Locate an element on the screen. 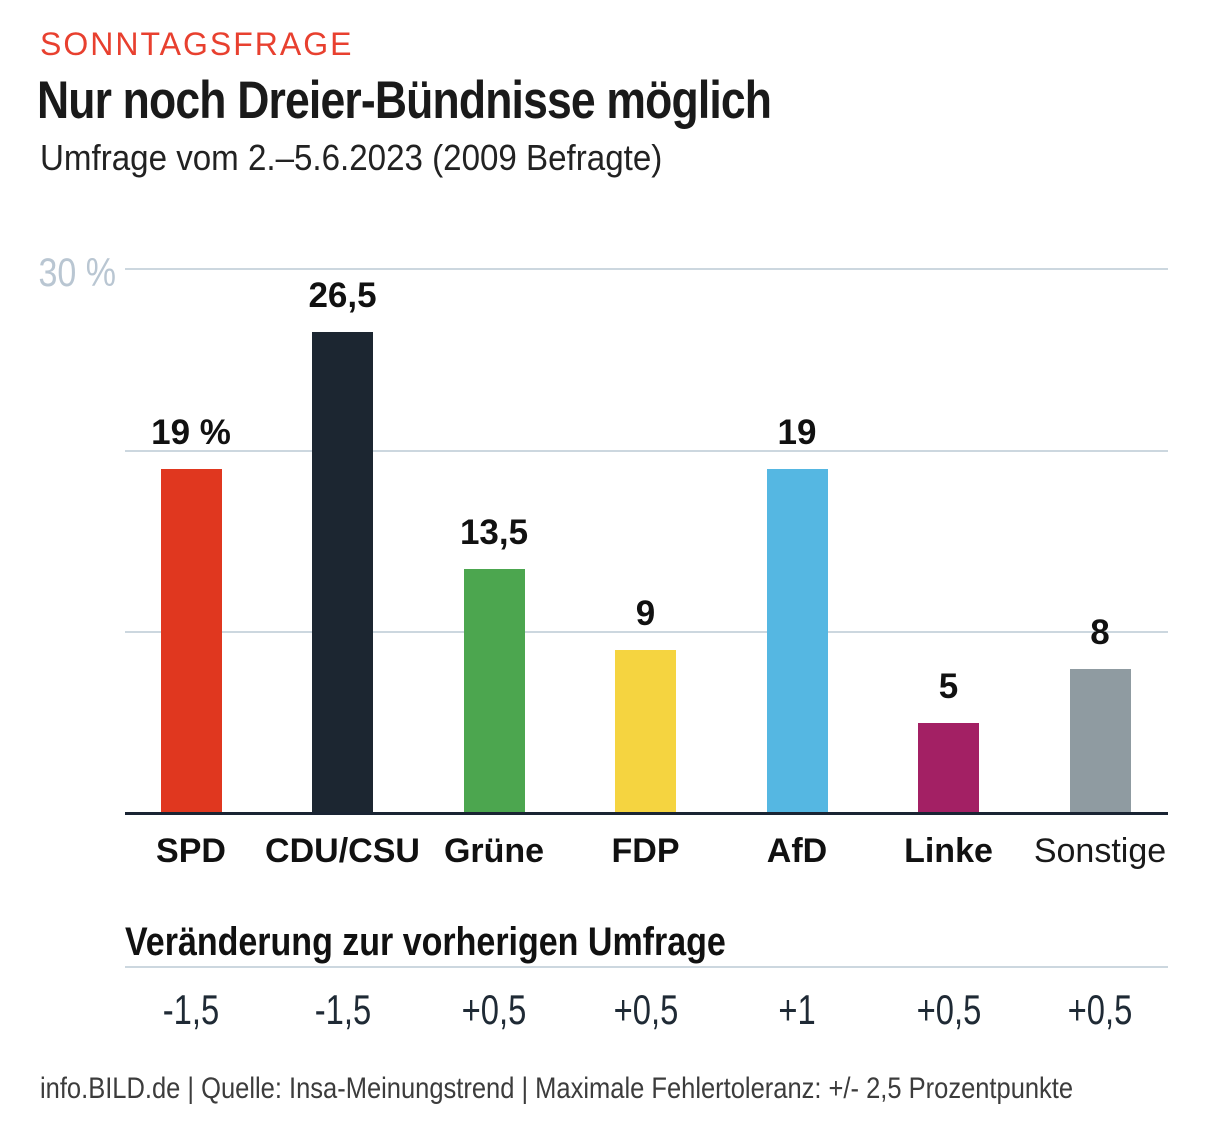 This screenshot has width=1232, height=1146. category-label: Linke is located at coordinates (948, 851).